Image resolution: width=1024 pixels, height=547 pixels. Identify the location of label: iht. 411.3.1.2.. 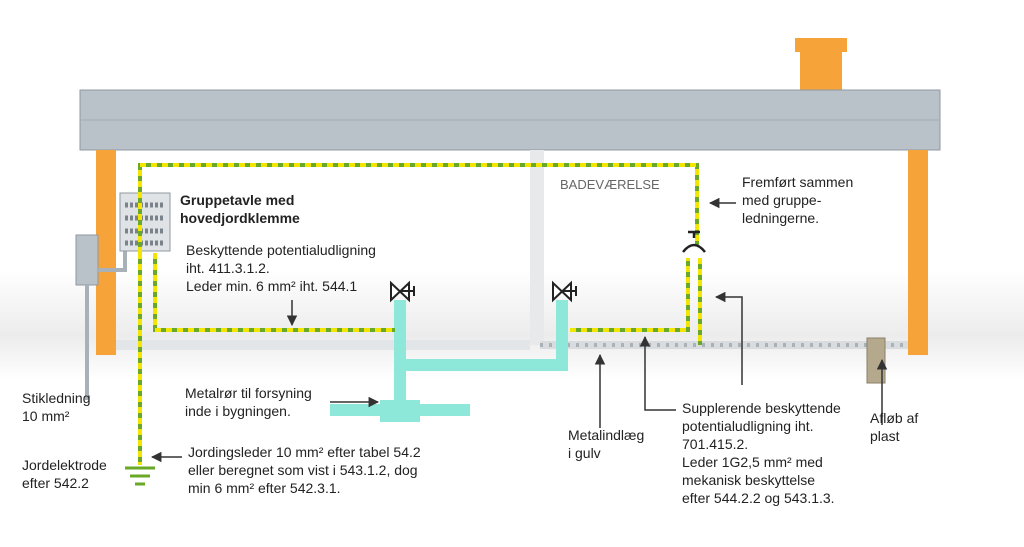
(228, 268).